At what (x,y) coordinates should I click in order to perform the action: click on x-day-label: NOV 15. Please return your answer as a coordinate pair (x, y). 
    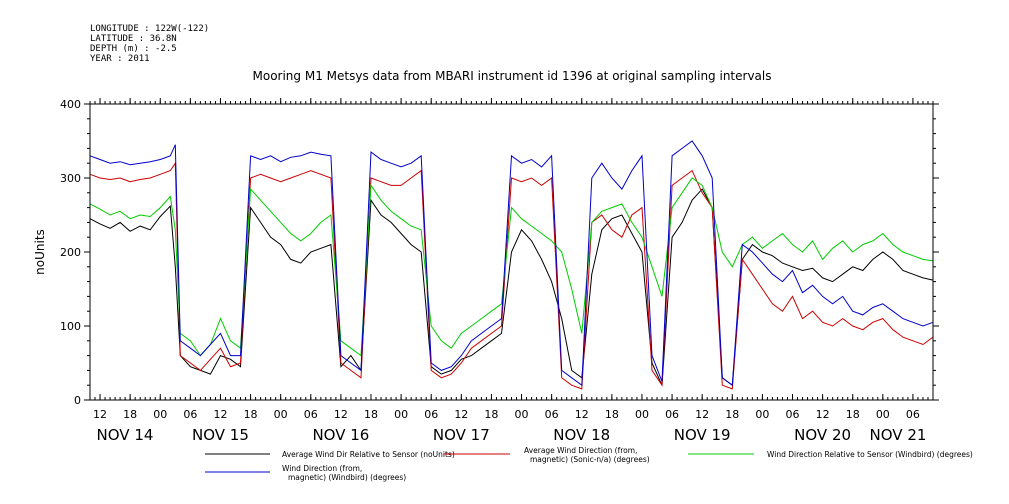
    Looking at the image, I should click on (220, 435).